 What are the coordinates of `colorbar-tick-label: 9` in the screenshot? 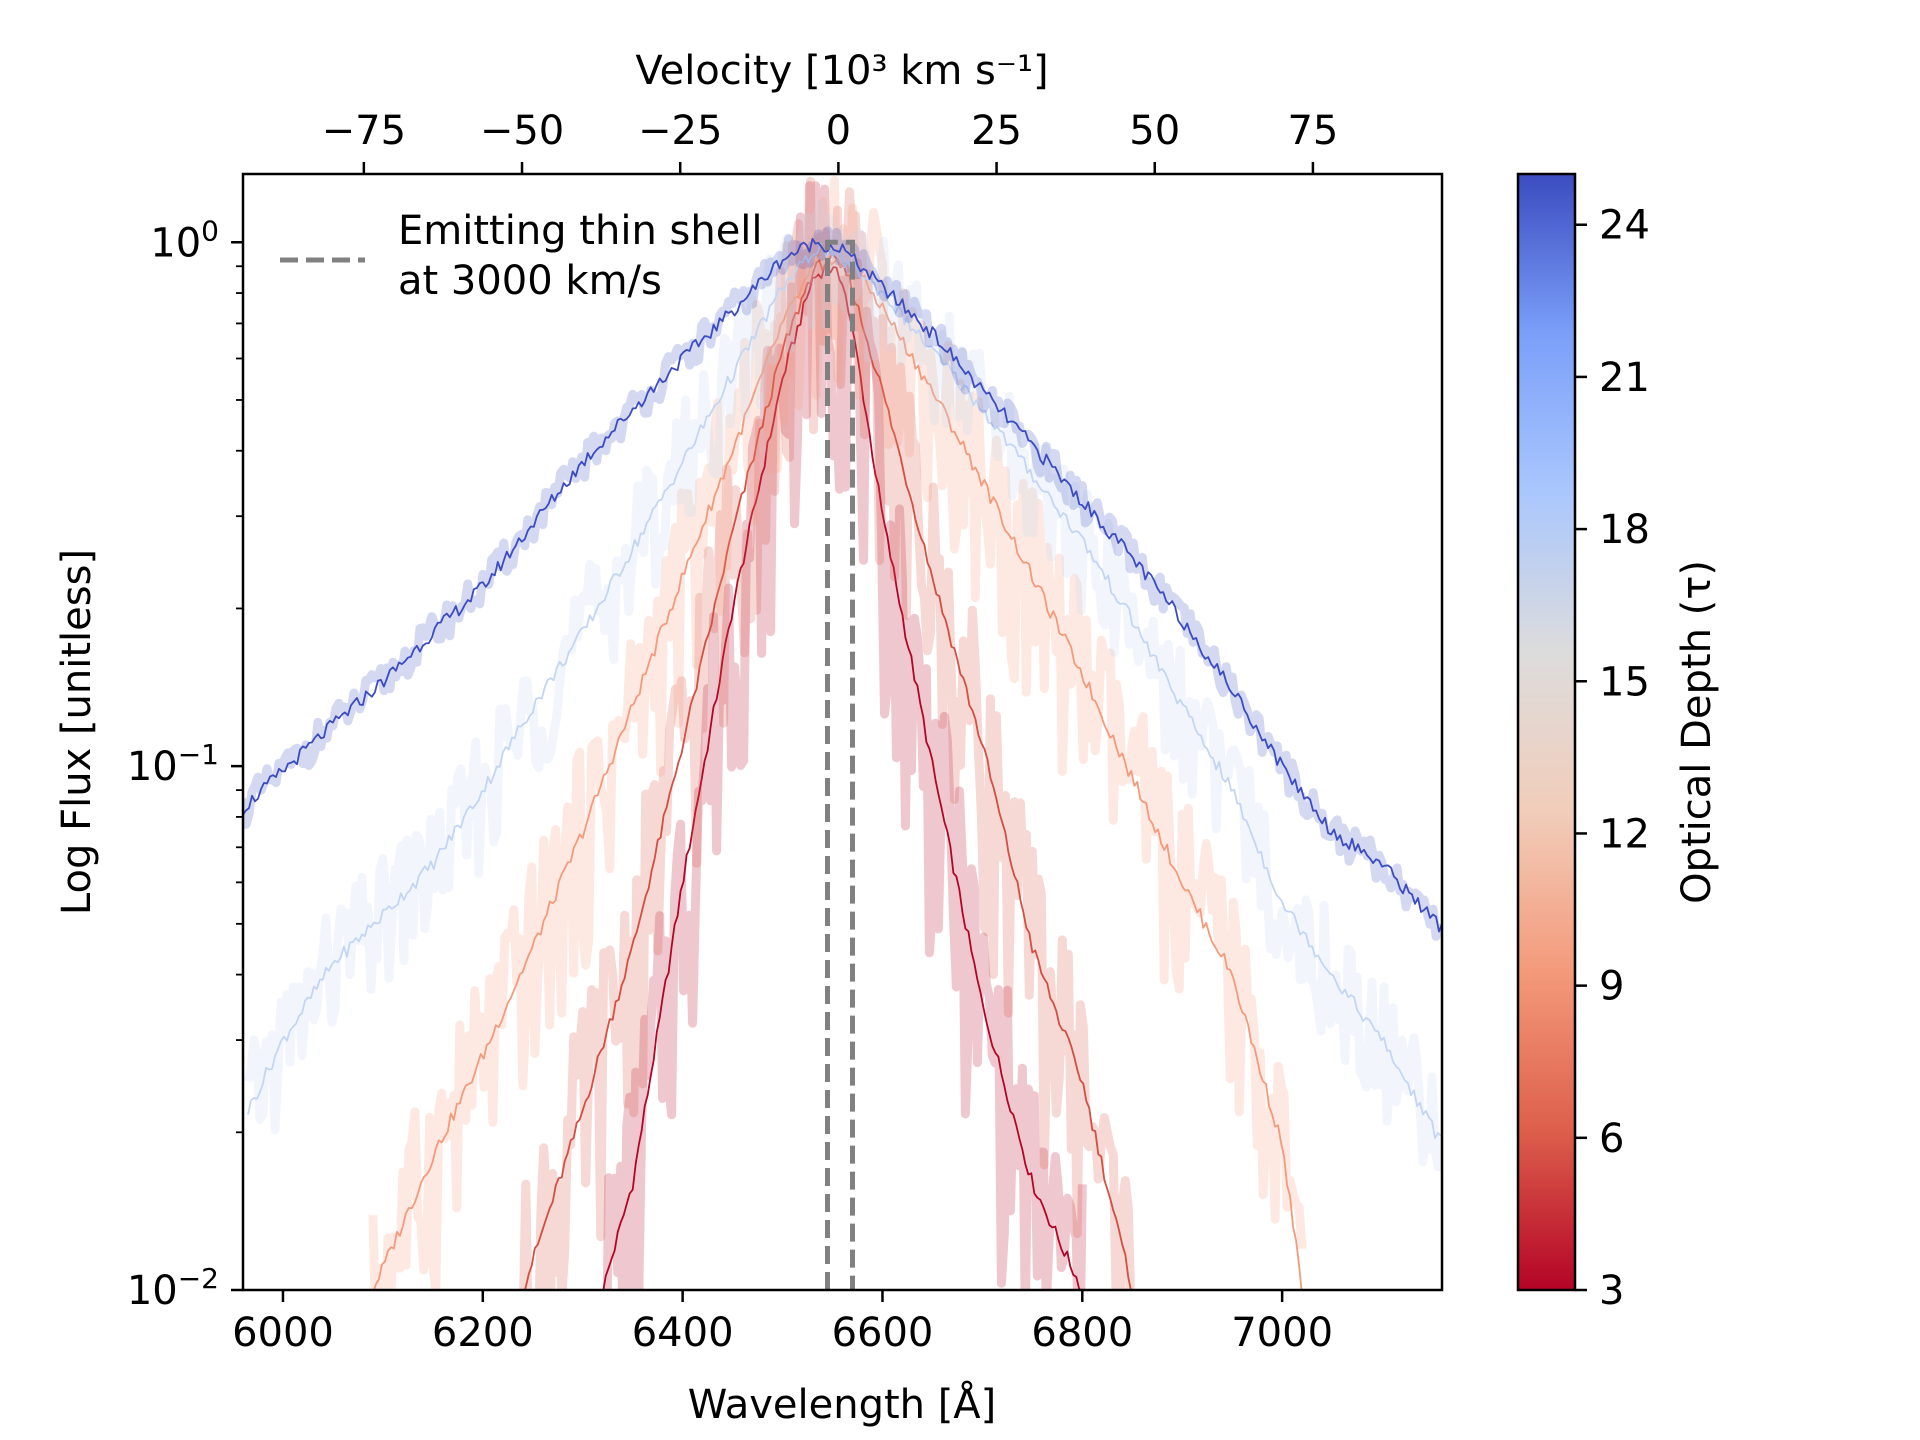 It's located at (1611, 987).